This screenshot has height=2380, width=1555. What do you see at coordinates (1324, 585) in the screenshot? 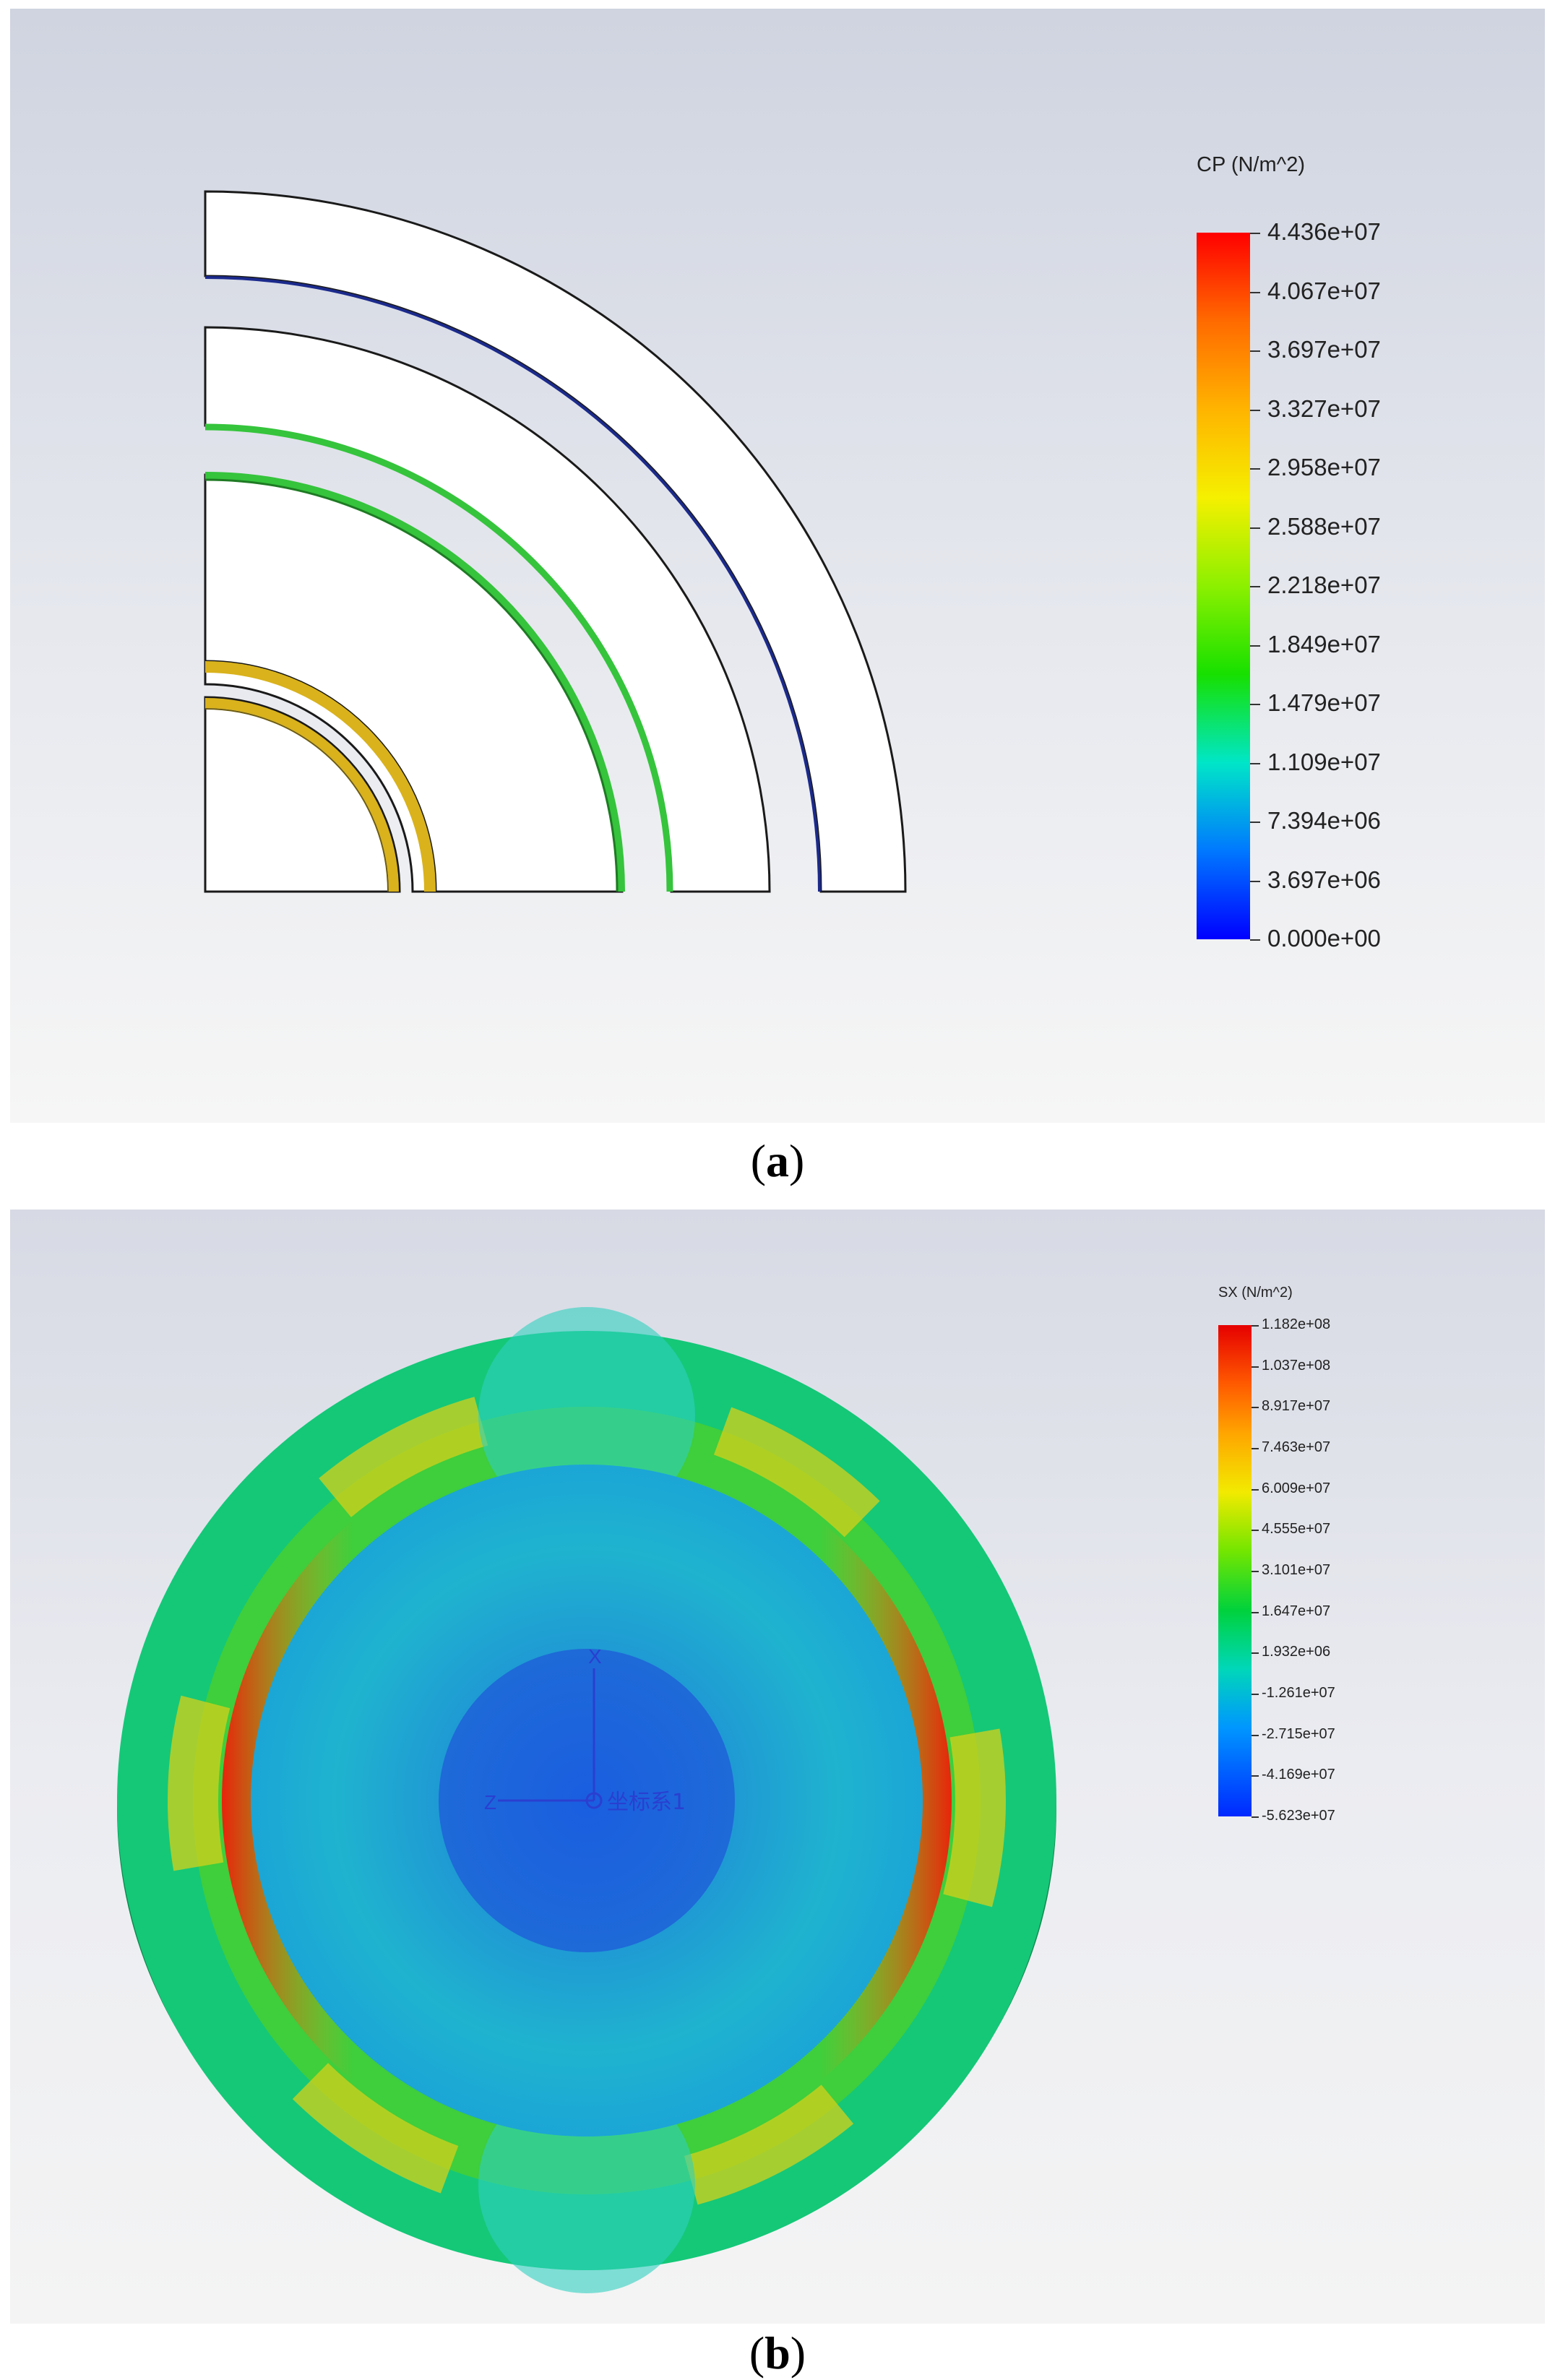
I see `legend-tick-label: 2.218e+07` at bounding box center [1324, 585].